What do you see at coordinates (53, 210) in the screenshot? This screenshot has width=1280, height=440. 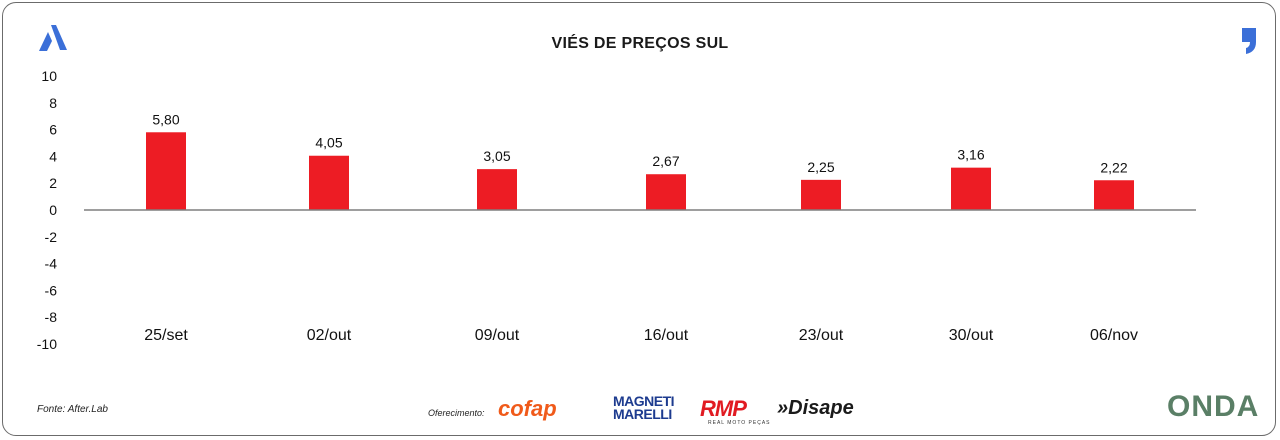 I see `y-tick-label: 0` at bounding box center [53, 210].